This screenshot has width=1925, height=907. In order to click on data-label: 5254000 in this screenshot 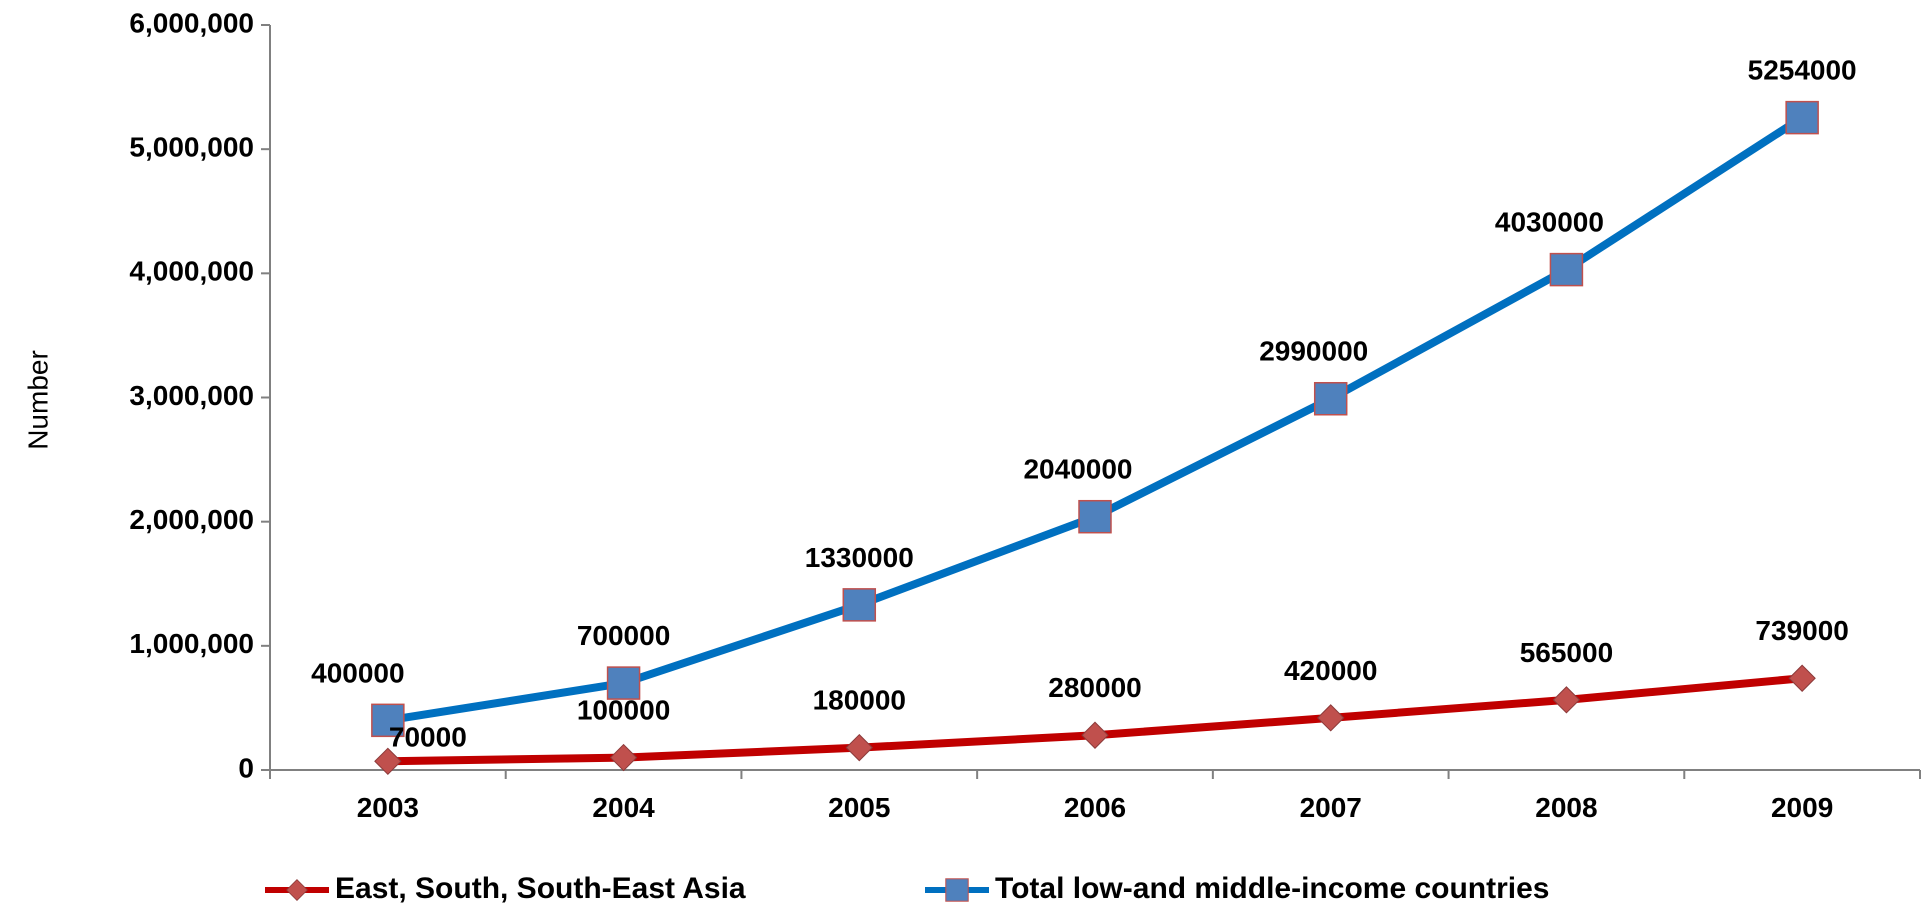, I will do `click(1802, 70)`.